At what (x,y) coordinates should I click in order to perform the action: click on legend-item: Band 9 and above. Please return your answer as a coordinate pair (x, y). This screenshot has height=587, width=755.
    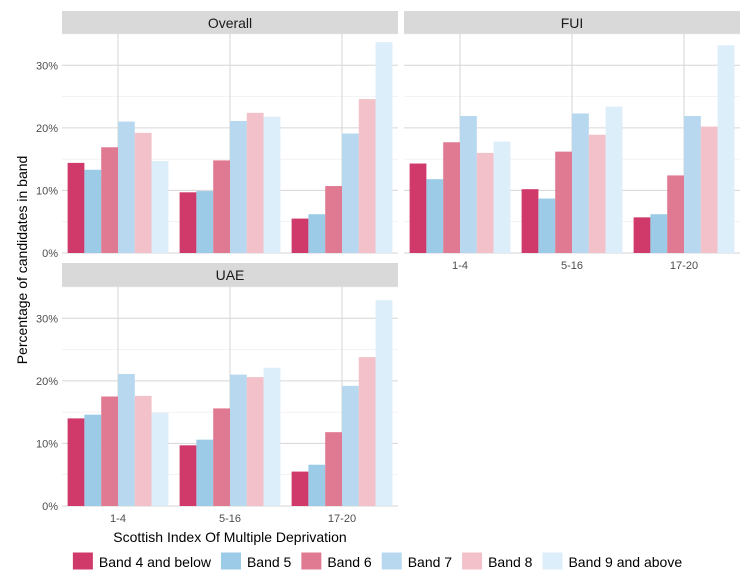
    Looking at the image, I should click on (612, 561).